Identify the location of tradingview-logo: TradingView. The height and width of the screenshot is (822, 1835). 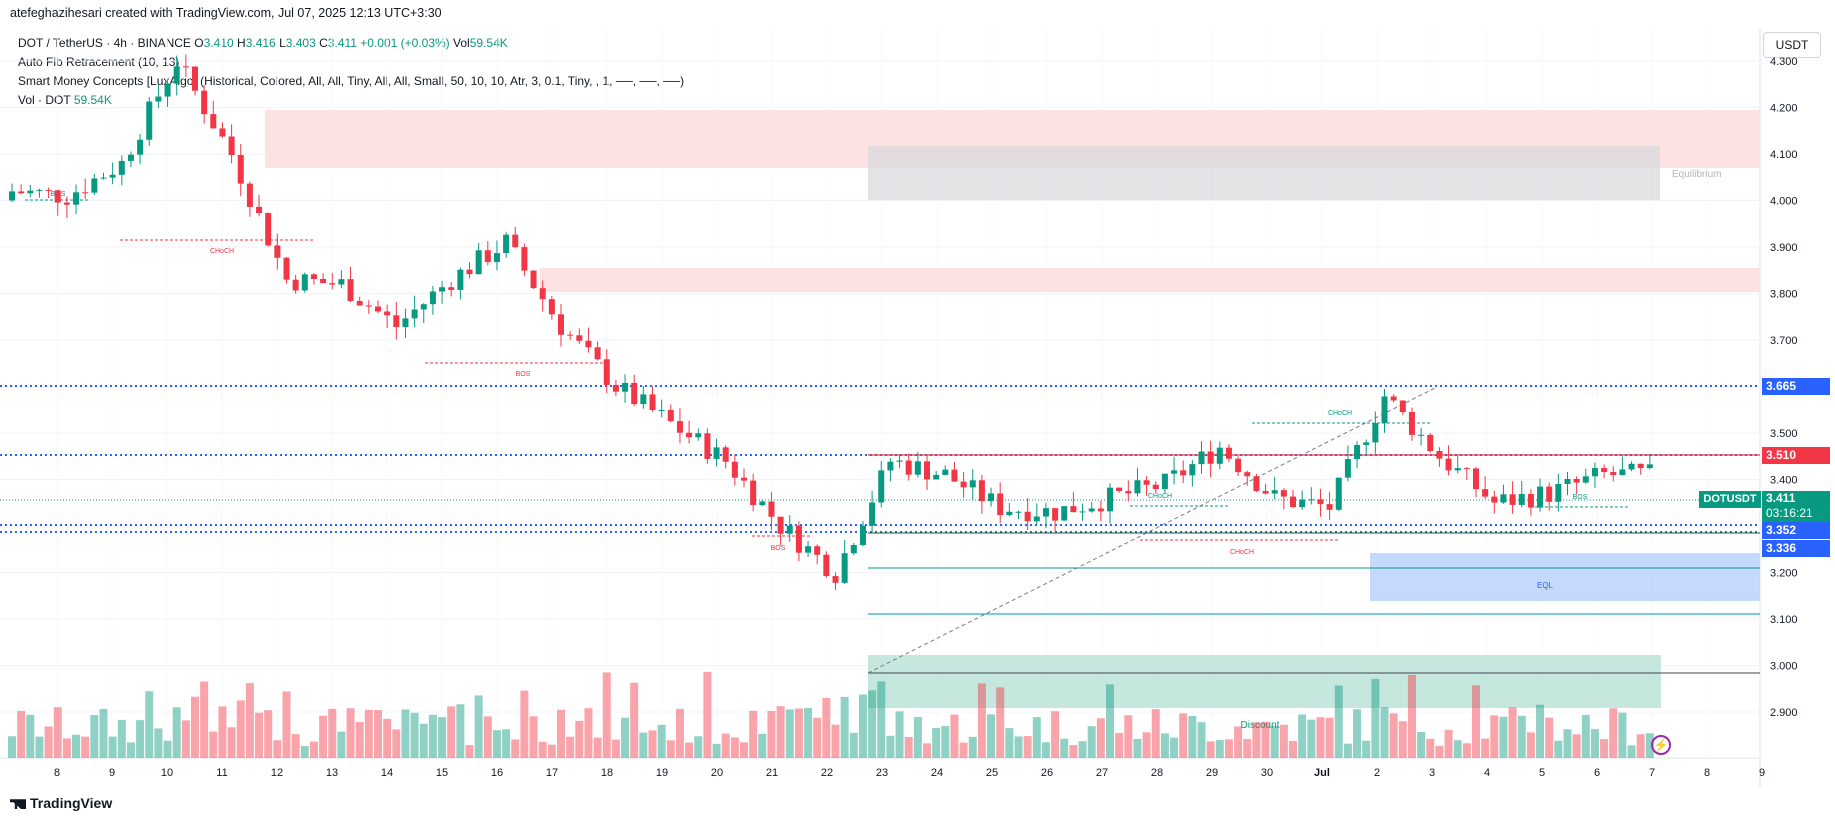
(61, 803).